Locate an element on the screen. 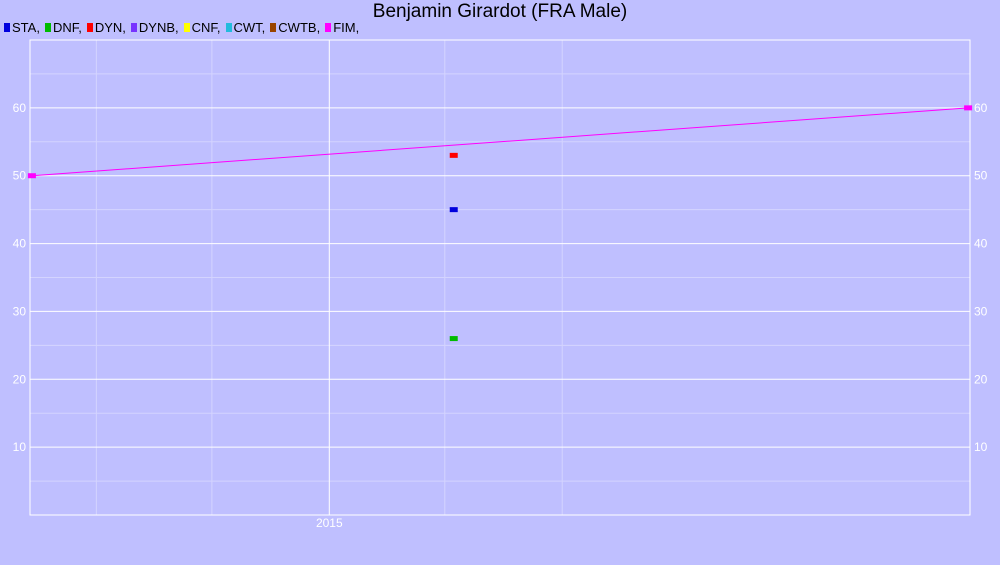 The width and height of the screenshot is (1000, 565). y-tick-label-right: 30 is located at coordinates (981, 311).